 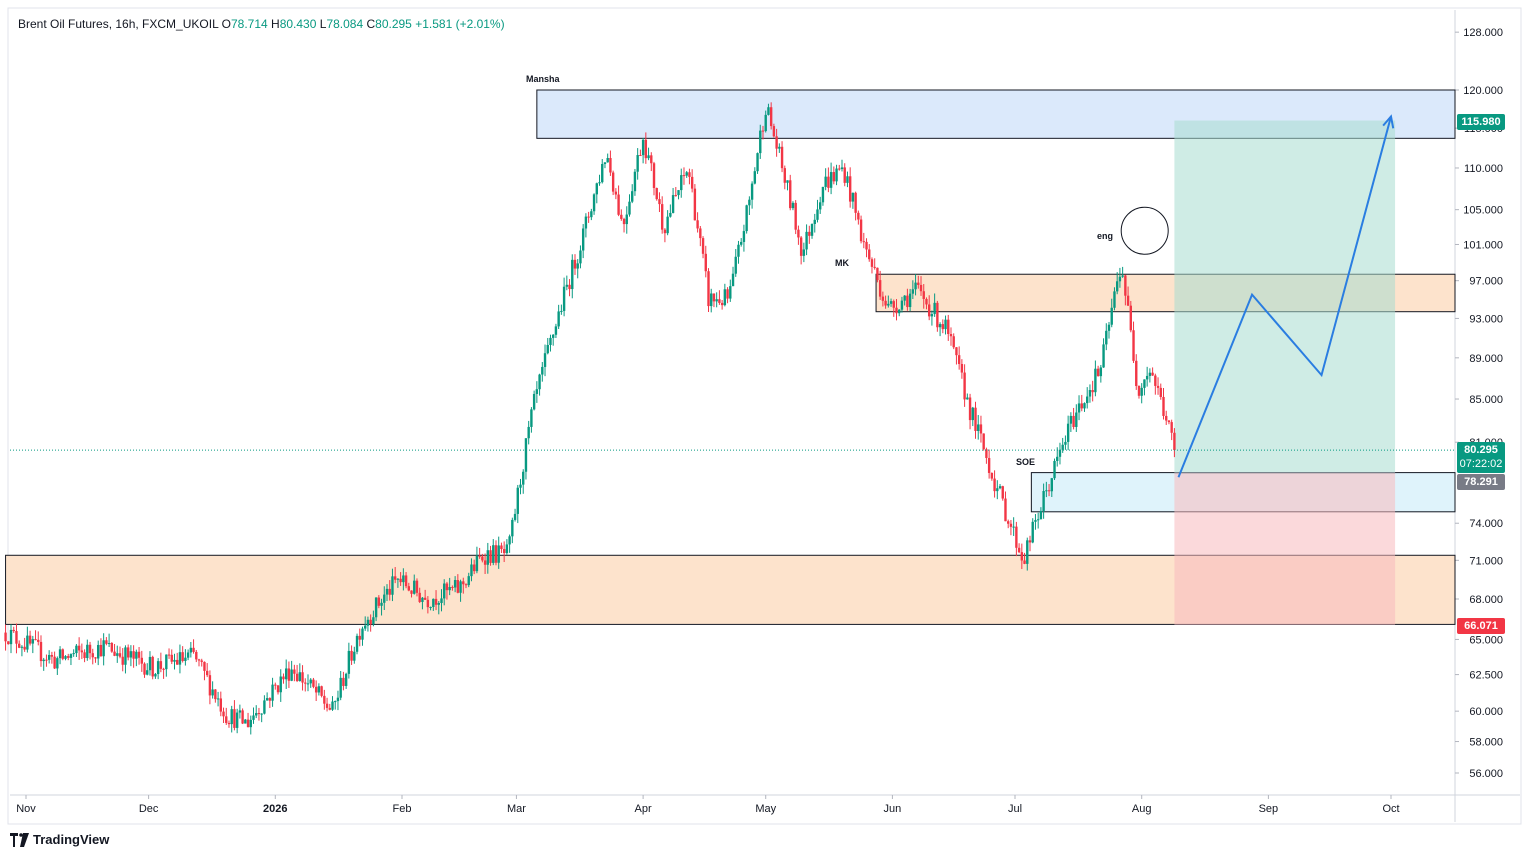 I want to click on x-tick-label: Mar, so click(x=516, y=809).